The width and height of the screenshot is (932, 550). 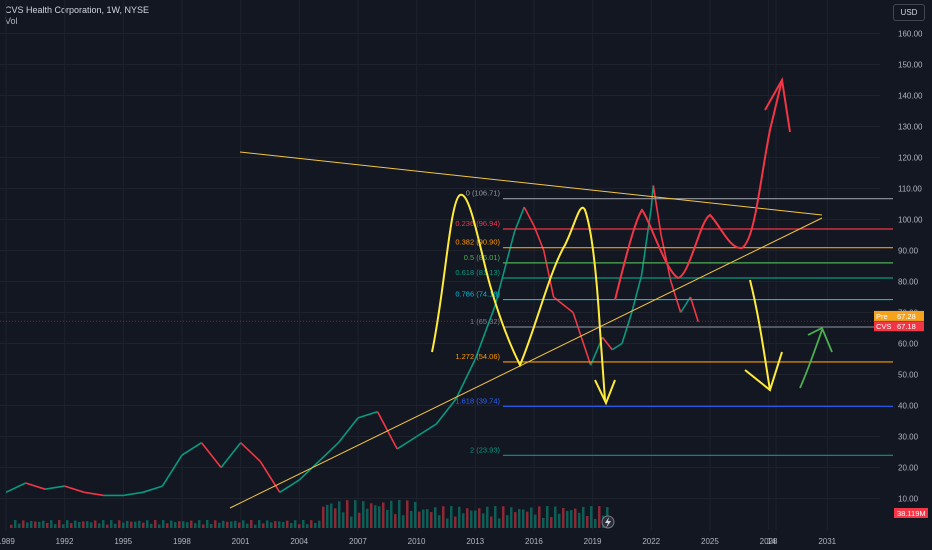 What do you see at coordinates (608, 522) in the screenshot?
I see `lightning-glyph` at bounding box center [608, 522].